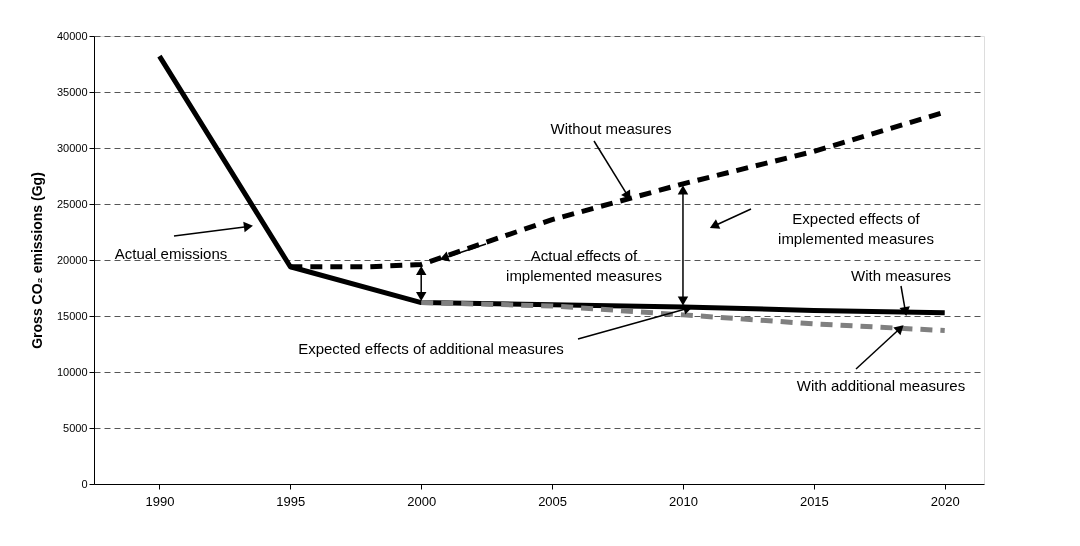  I want to click on x-tick-label: 2010, so click(683, 501).